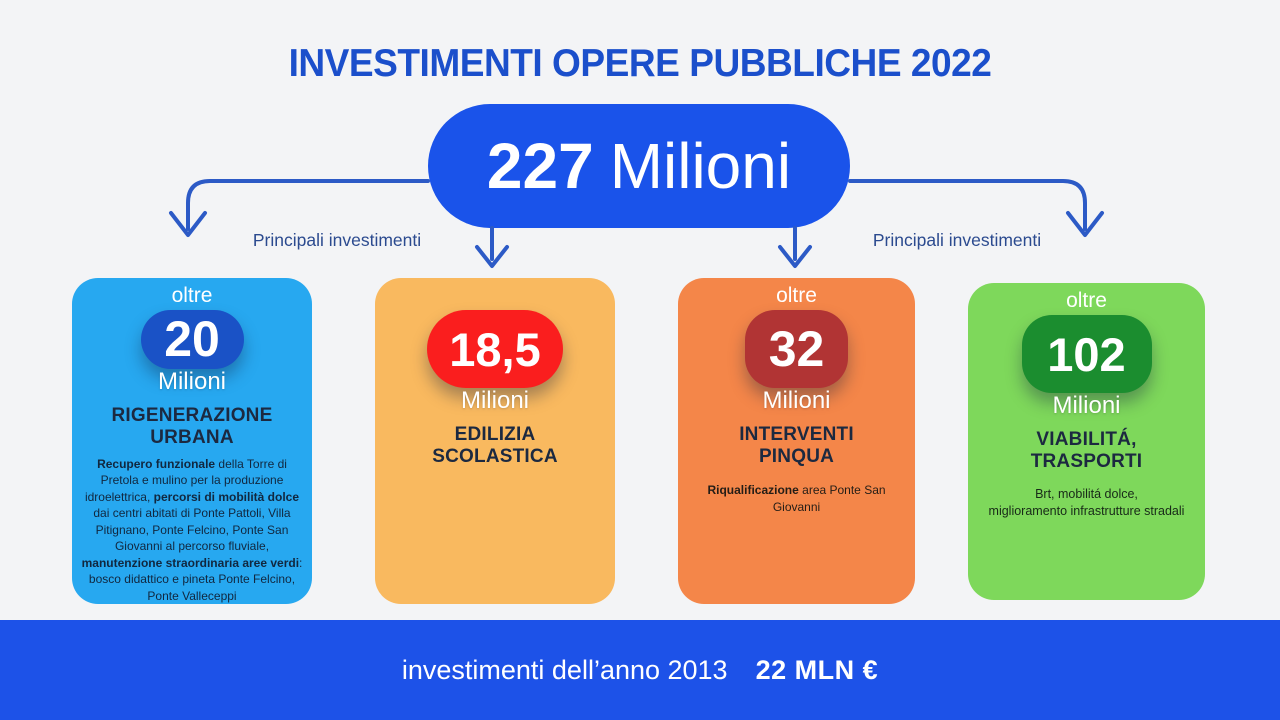  I want to click on arrow-to-card-2-head-icon, so click(492, 256).